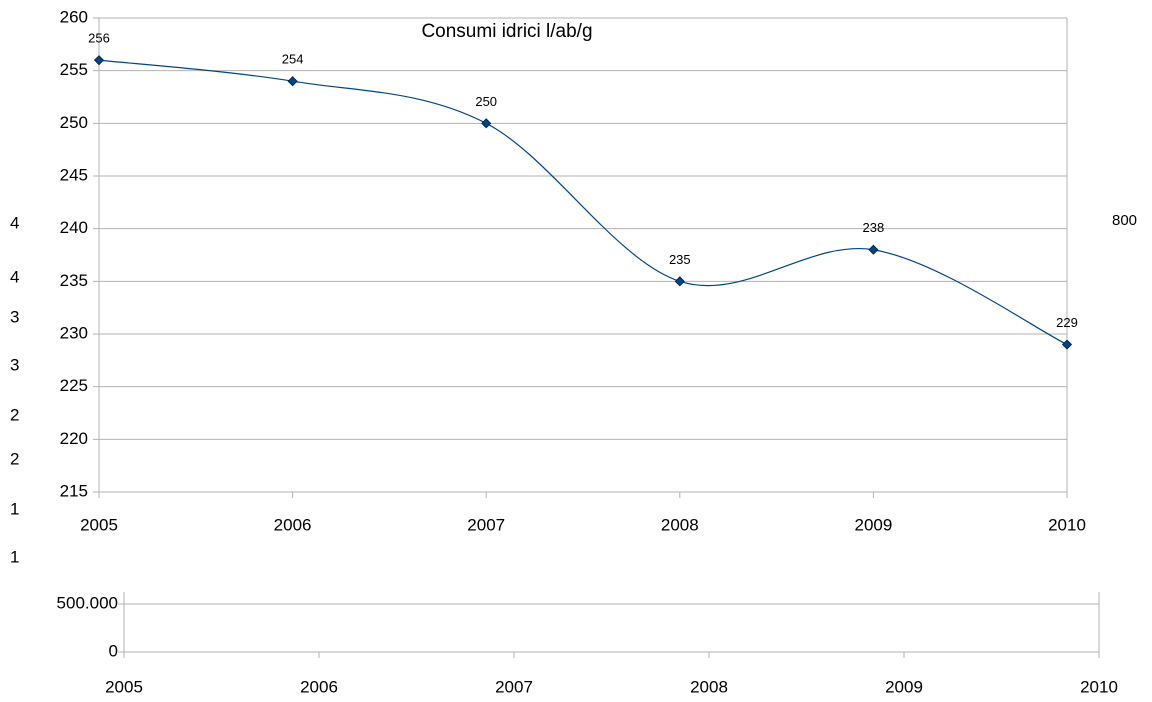 The image size is (1152, 702). What do you see at coordinates (74, 174) in the screenshot?
I see `y-tick-label: 245` at bounding box center [74, 174].